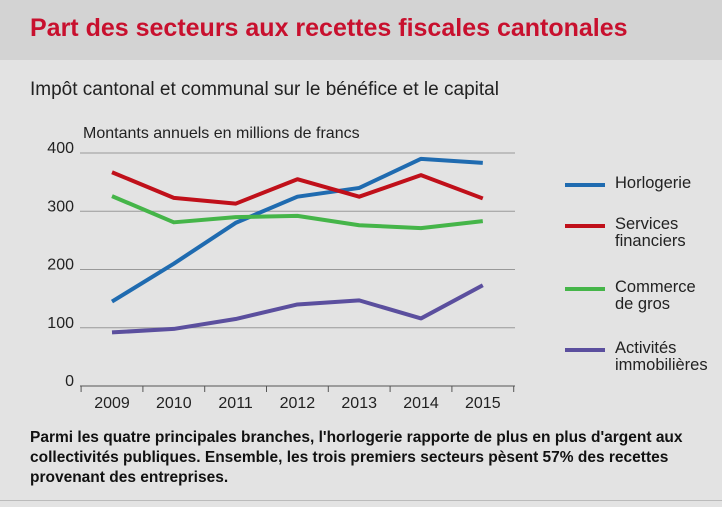 This screenshot has width=722, height=507. I want to click on x-tick-label: 2013, so click(359, 403).